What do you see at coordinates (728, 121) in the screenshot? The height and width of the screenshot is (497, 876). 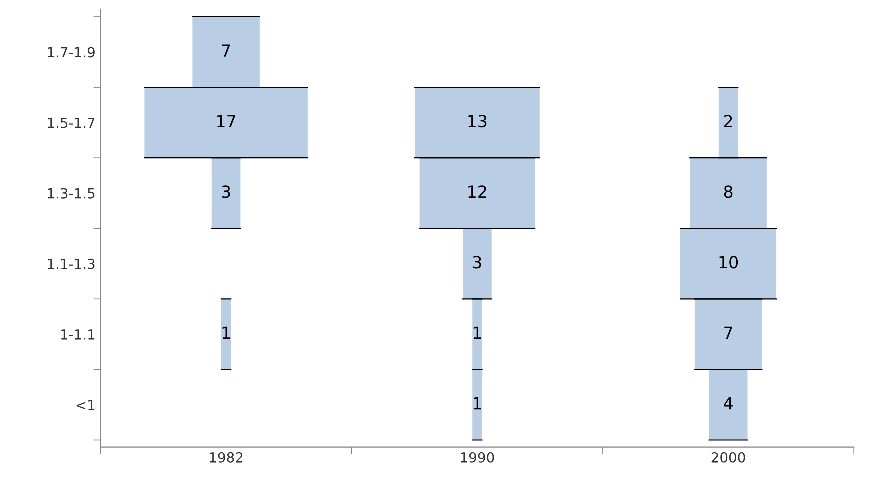 I see `data-label: 2` at bounding box center [728, 121].